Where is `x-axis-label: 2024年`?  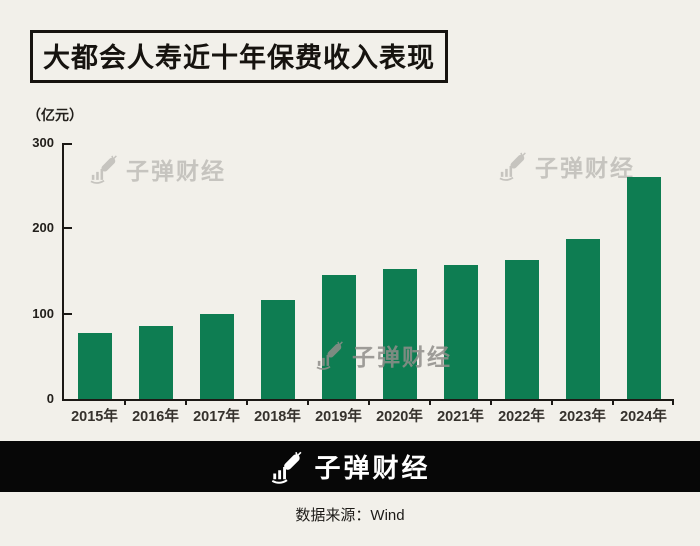 x-axis-label: 2024年 is located at coordinates (643, 417).